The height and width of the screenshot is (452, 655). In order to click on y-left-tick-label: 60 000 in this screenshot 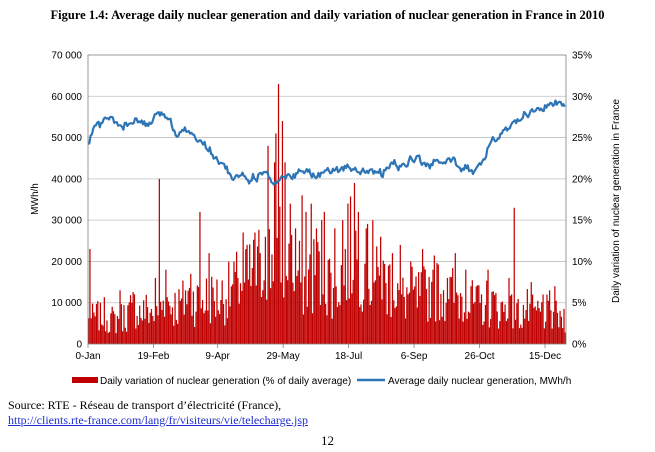, I will do `click(66, 97)`.